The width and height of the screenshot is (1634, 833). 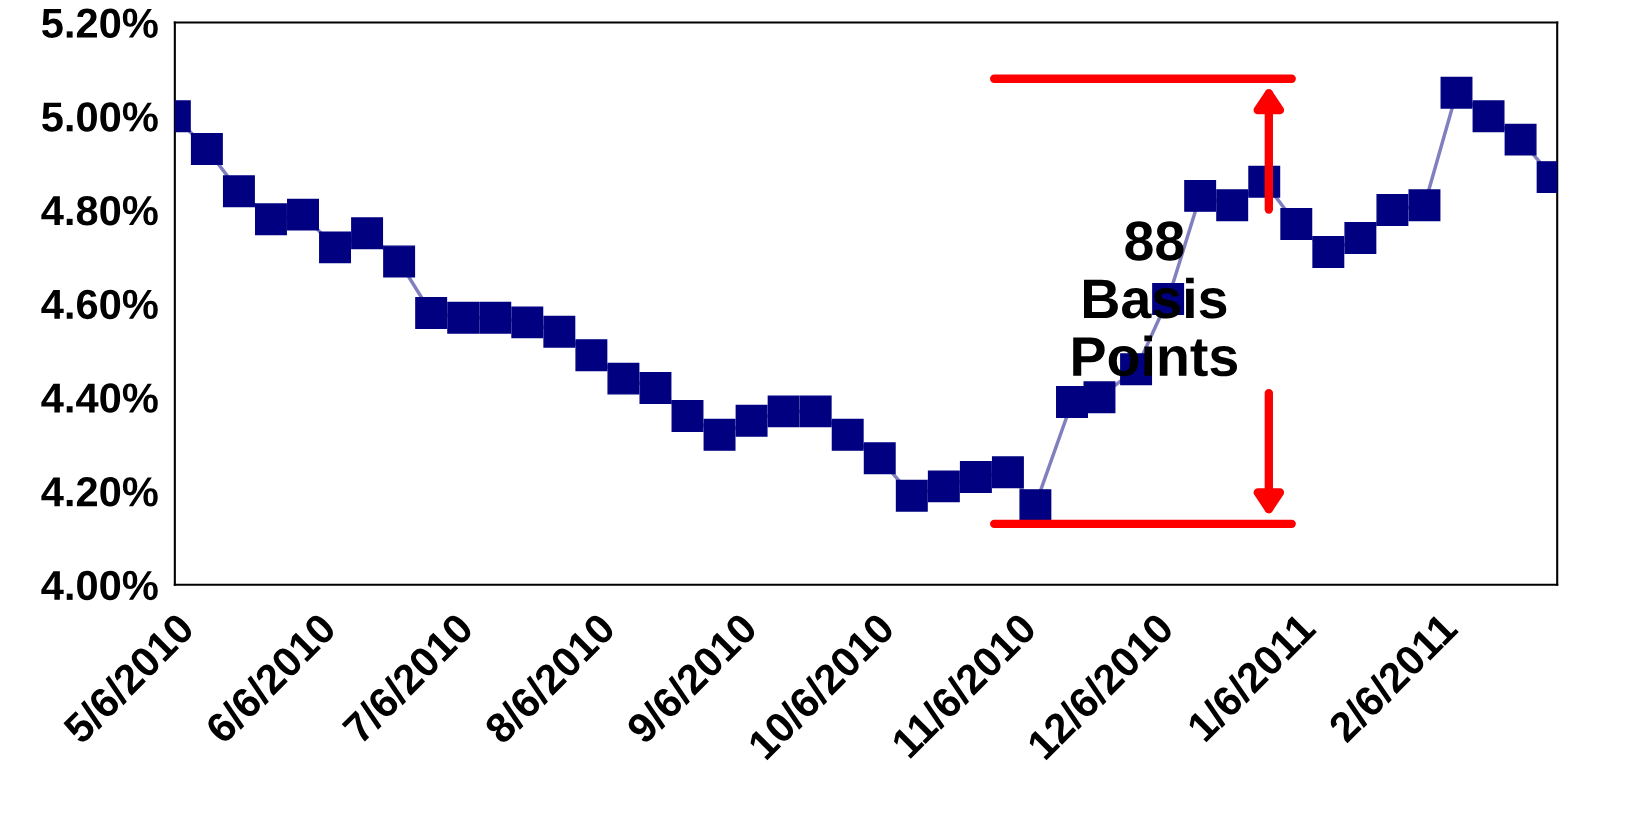 What do you see at coordinates (99, 398) in the screenshot?
I see `y-tick-label: 4.40%` at bounding box center [99, 398].